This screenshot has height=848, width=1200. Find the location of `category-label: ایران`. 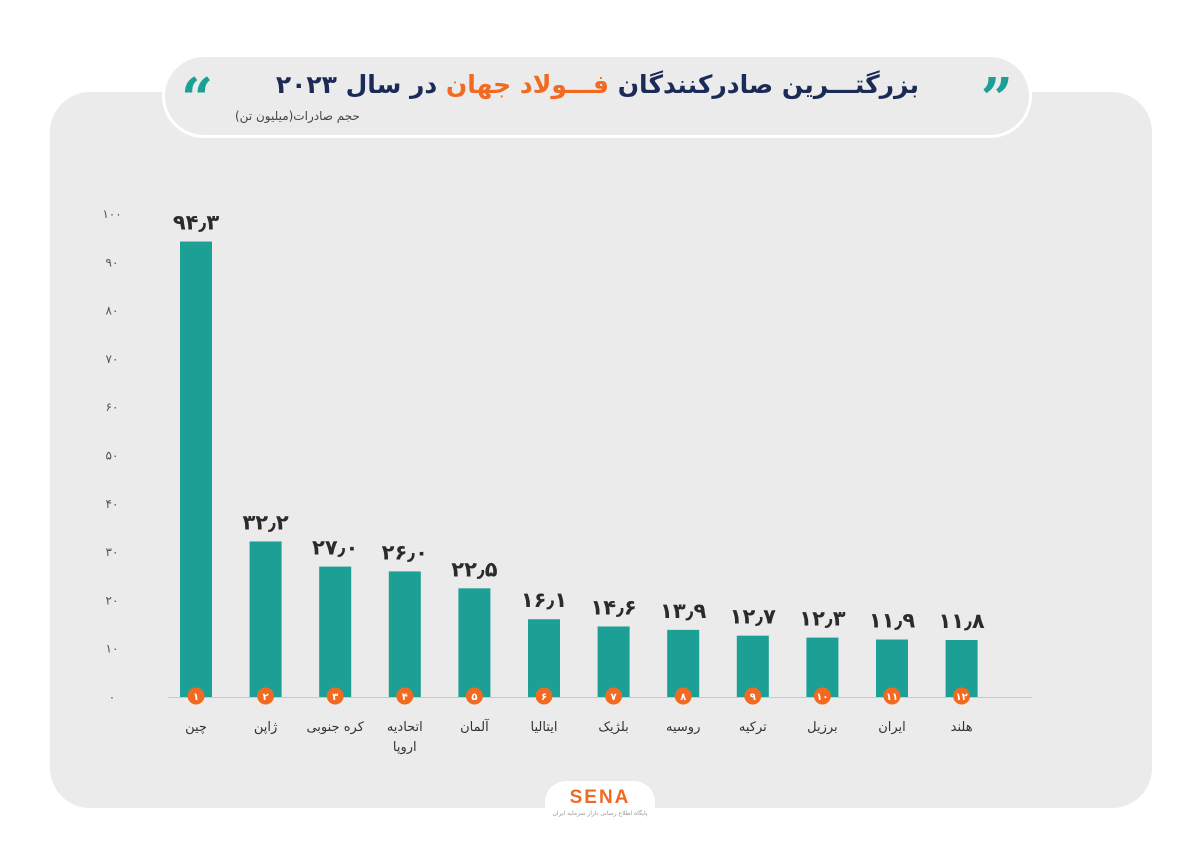

category-label: ایران is located at coordinates (892, 727).